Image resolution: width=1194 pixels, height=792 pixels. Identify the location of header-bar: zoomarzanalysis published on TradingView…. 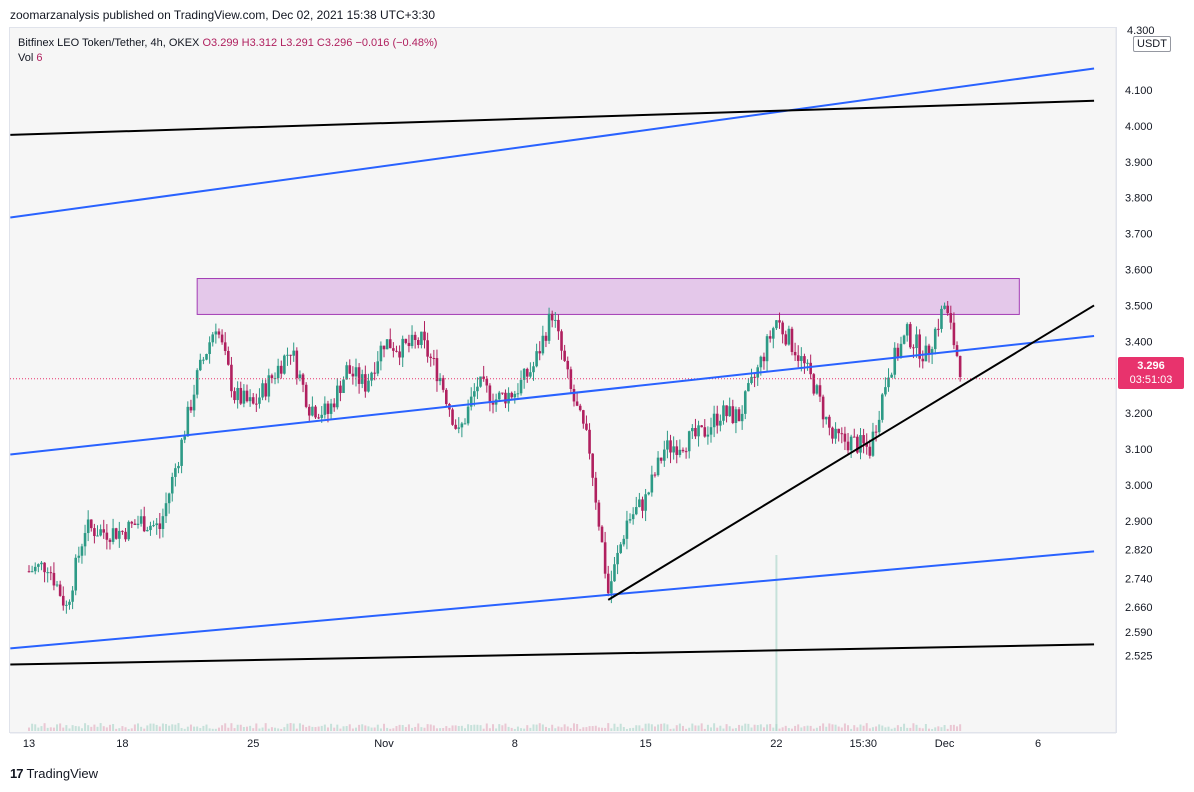
(597, 14).